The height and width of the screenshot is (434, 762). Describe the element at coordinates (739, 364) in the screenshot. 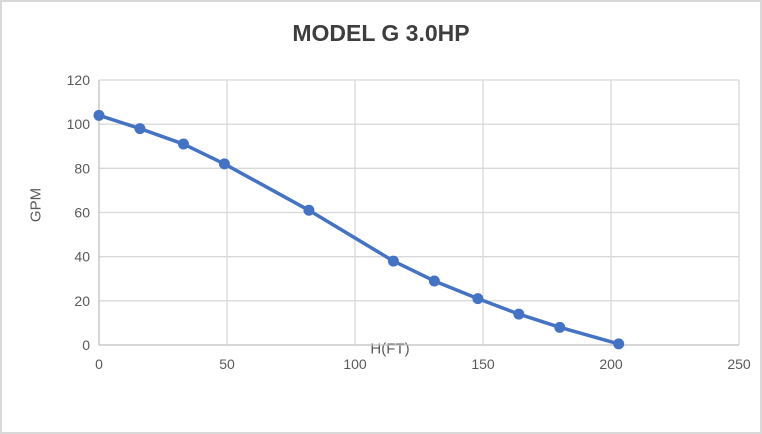

I see `x-tick-label: 250` at that location.